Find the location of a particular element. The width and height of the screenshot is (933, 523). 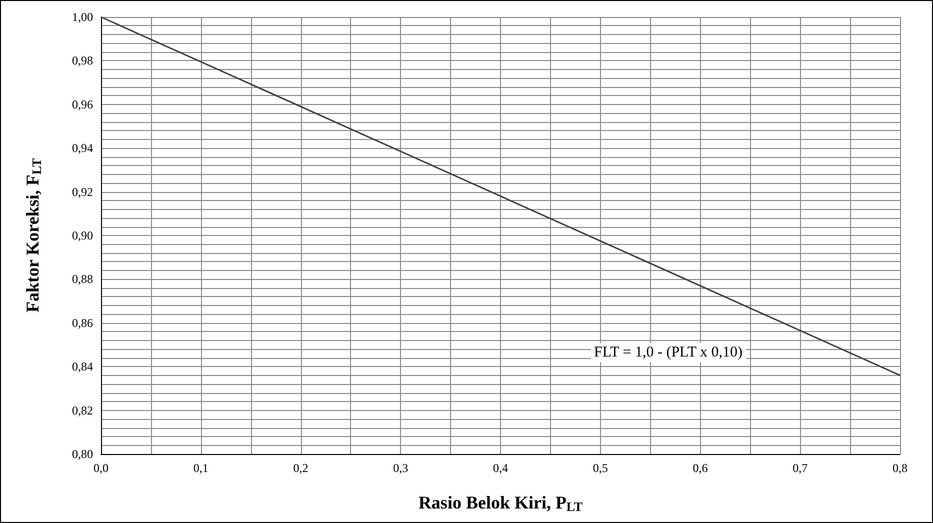

y-tick-label: 0,98 is located at coordinates (82, 61).